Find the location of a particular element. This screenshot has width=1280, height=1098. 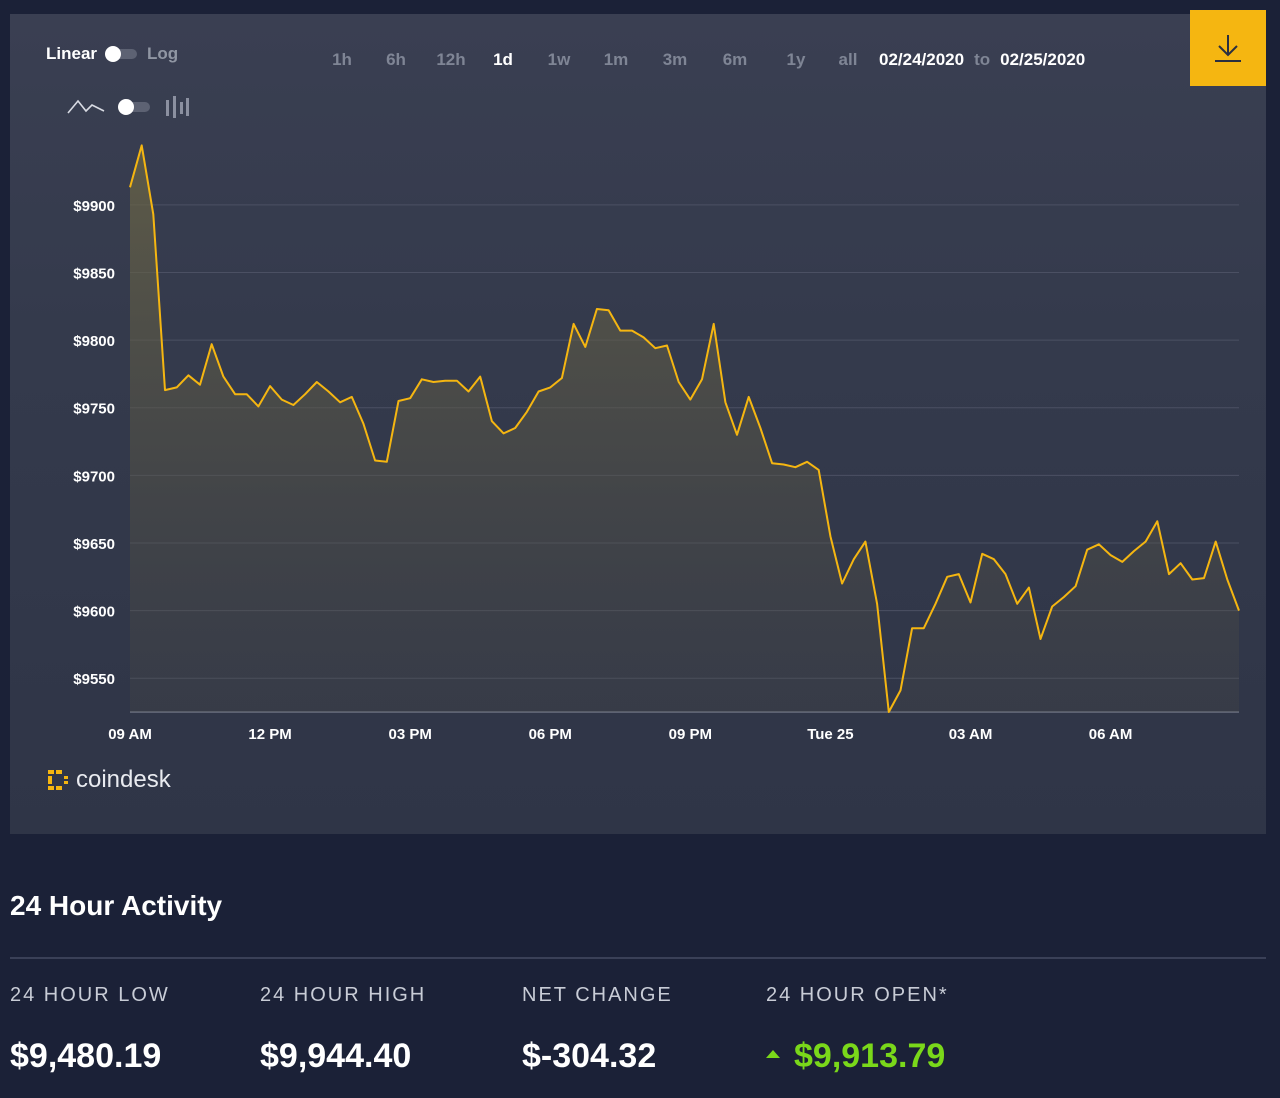

chart-type-toggle-knob is located at coordinates (126, 107).